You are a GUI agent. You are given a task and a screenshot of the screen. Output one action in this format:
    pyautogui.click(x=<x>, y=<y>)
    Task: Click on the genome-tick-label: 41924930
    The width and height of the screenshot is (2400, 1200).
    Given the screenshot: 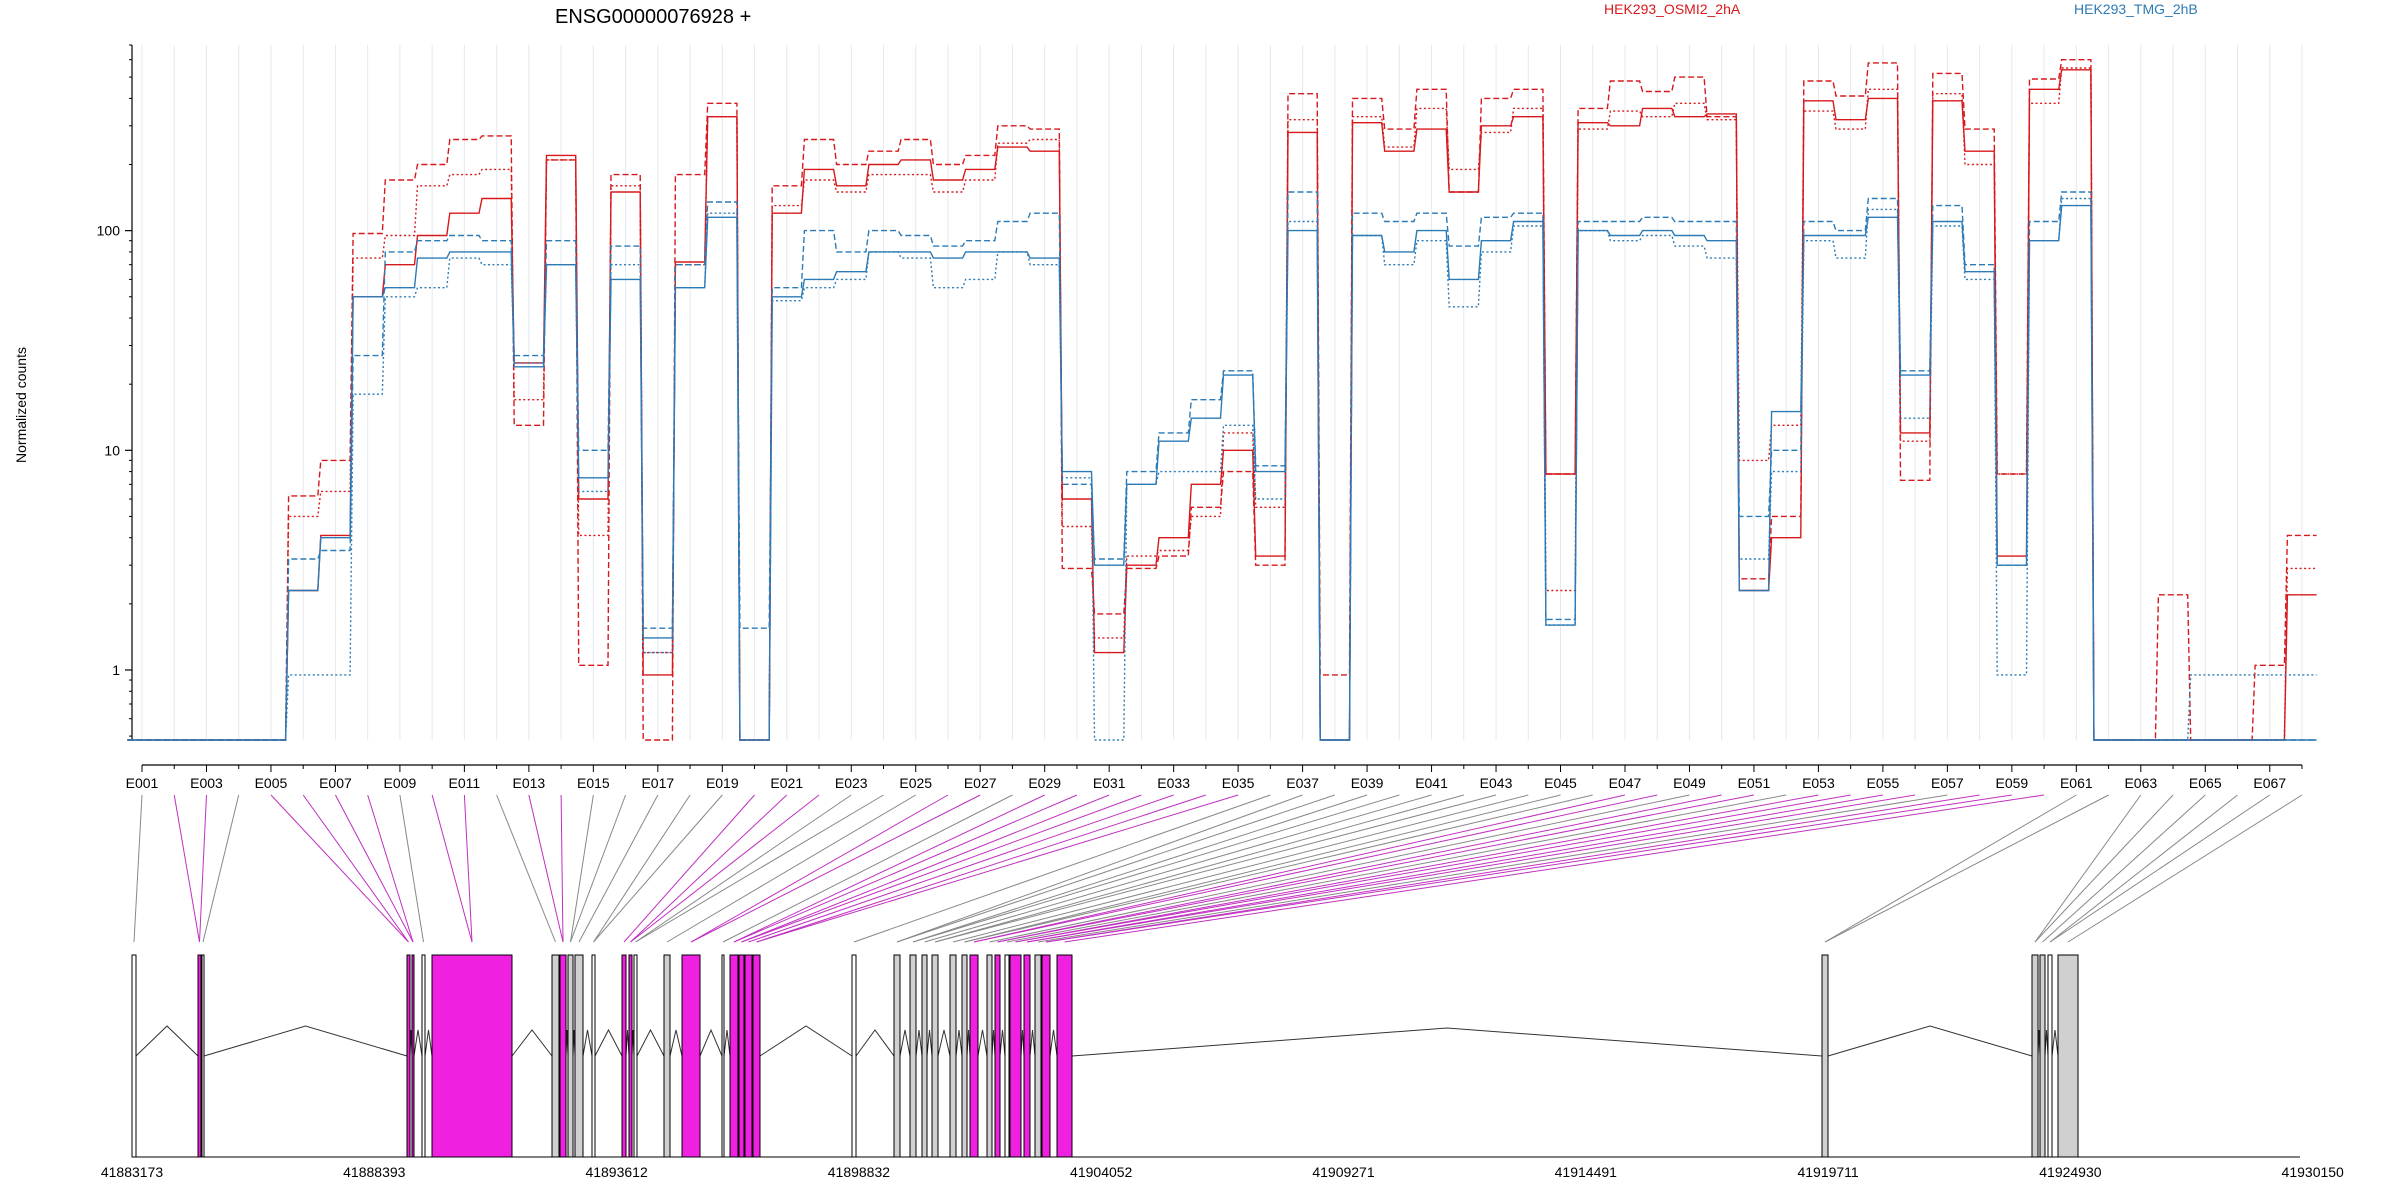 What is the action you would take?
    pyautogui.click(x=2070, y=1172)
    